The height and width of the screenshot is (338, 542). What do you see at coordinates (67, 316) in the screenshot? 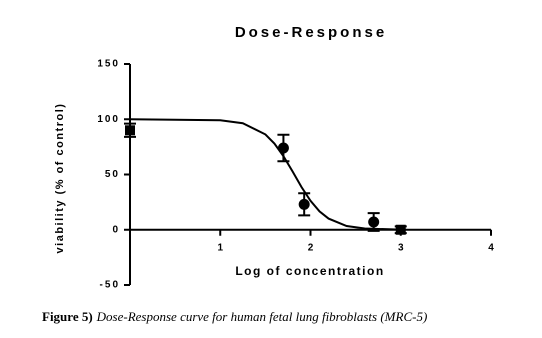
I see `caption-label: Figure 5)` at bounding box center [67, 316].